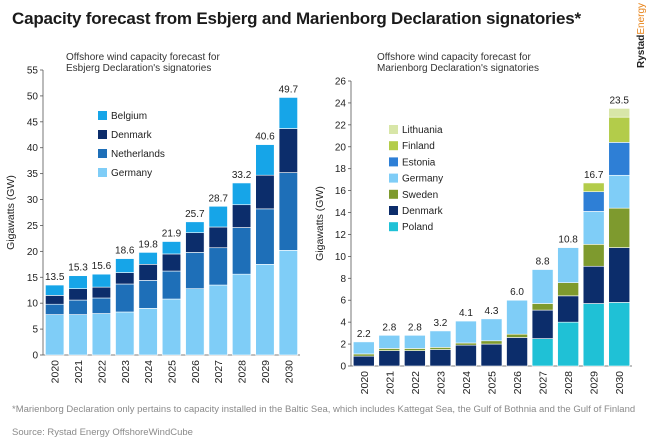 This screenshot has width=652, height=440. Describe the element at coordinates (593, 255) in the screenshot. I see `marienborg-bar-sweden-2029` at that location.